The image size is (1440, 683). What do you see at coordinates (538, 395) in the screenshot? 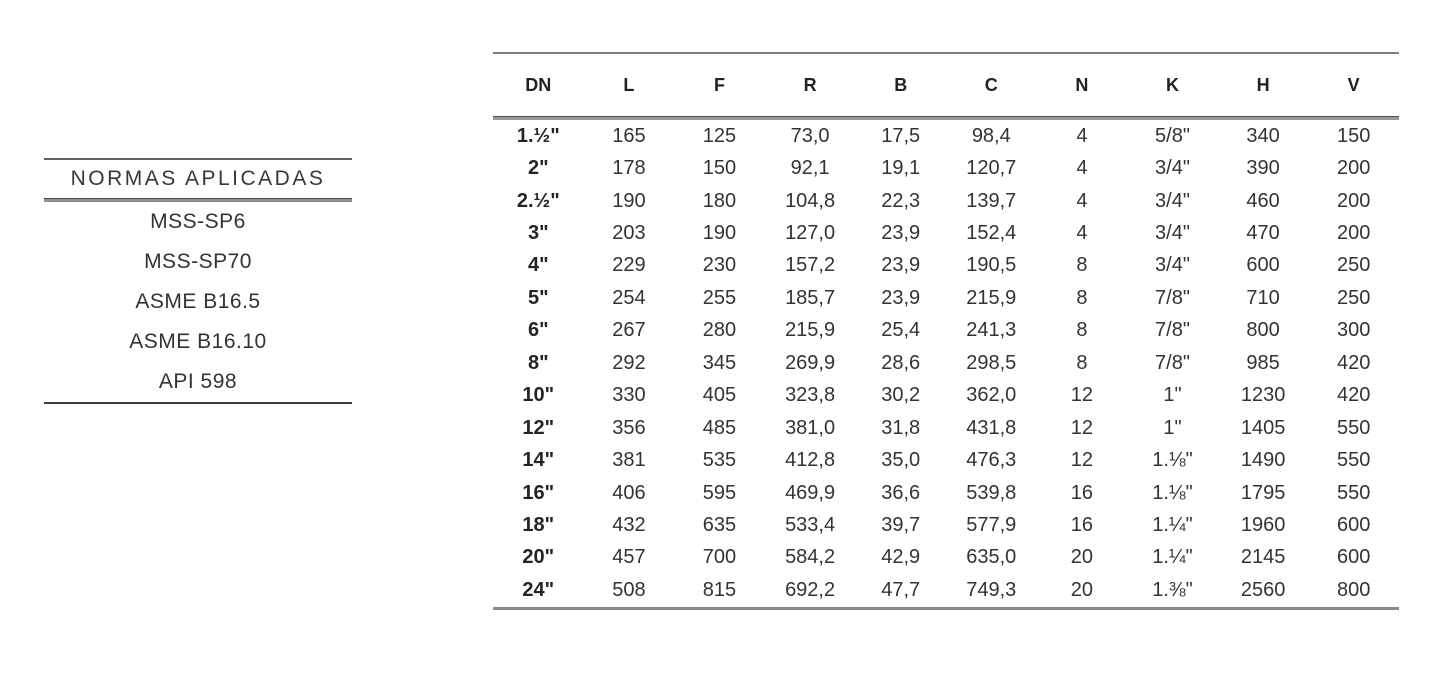
I see `dn-cell: 10"` at bounding box center [538, 395].